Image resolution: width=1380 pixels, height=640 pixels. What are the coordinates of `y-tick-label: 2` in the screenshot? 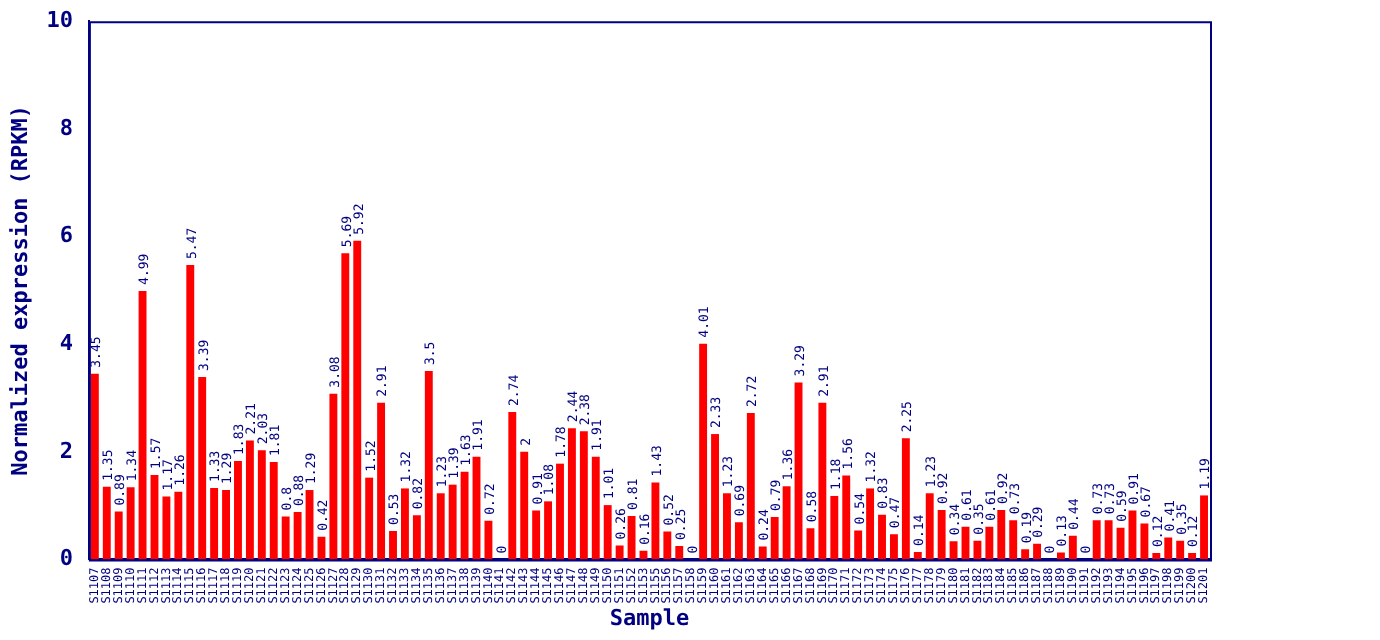 It's located at (66, 450).